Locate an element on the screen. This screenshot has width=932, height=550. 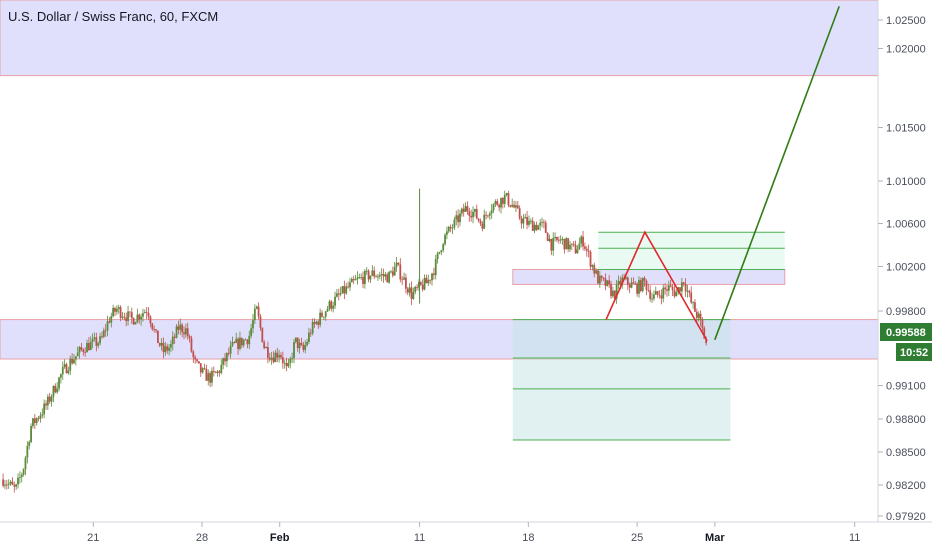
price-tick-label: 0.99100 is located at coordinates (906, 387).